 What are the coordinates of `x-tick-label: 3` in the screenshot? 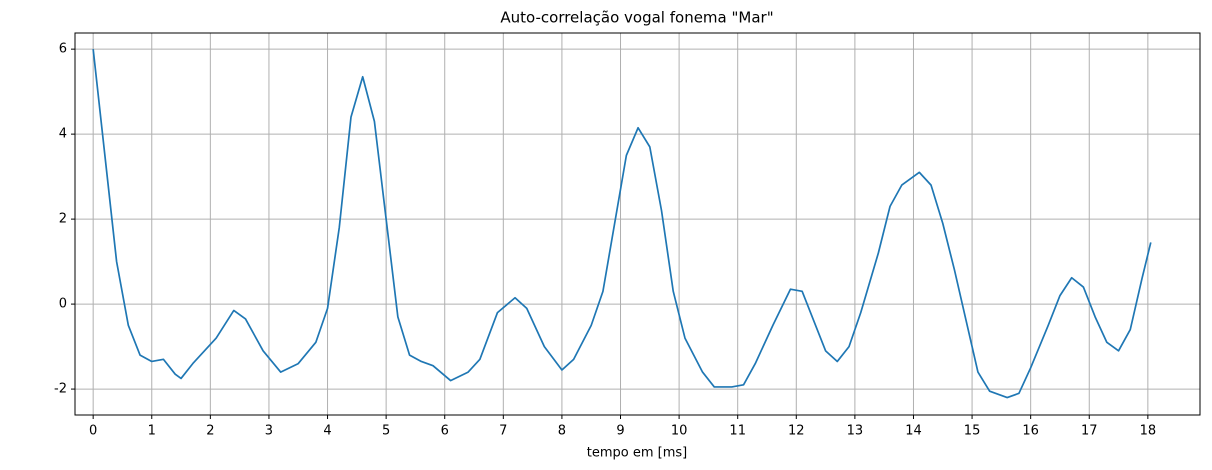 It's located at (269, 431).